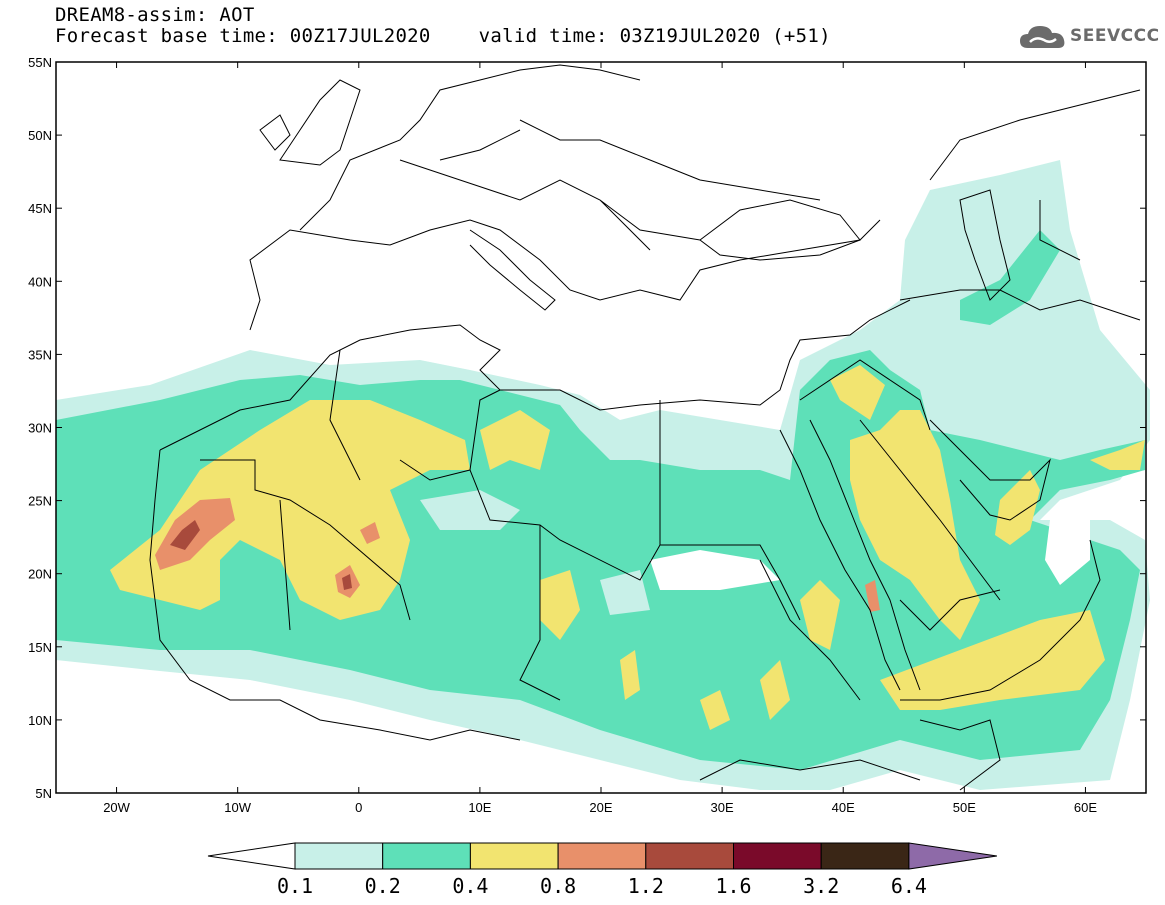  I want to click on lon-label: 50E, so click(964, 807).